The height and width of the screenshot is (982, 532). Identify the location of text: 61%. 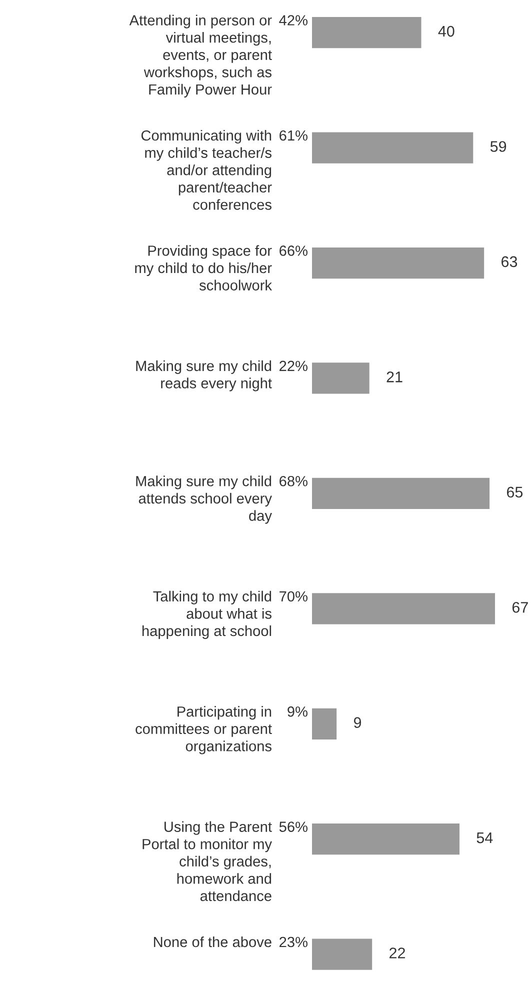
(294, 135).